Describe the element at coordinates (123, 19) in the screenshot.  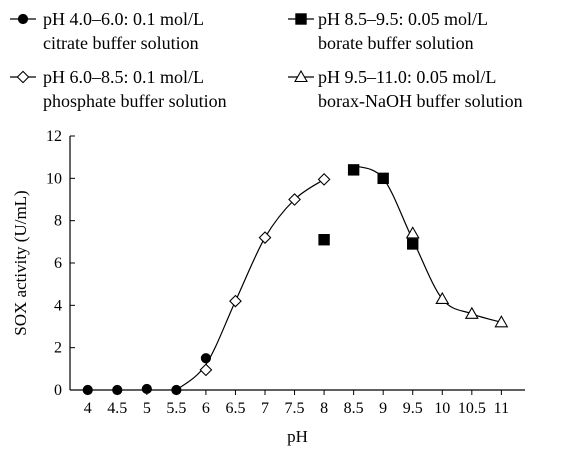
I see `legend-label: pH 4.0–6.0: 0.1 mol/L` at that location.